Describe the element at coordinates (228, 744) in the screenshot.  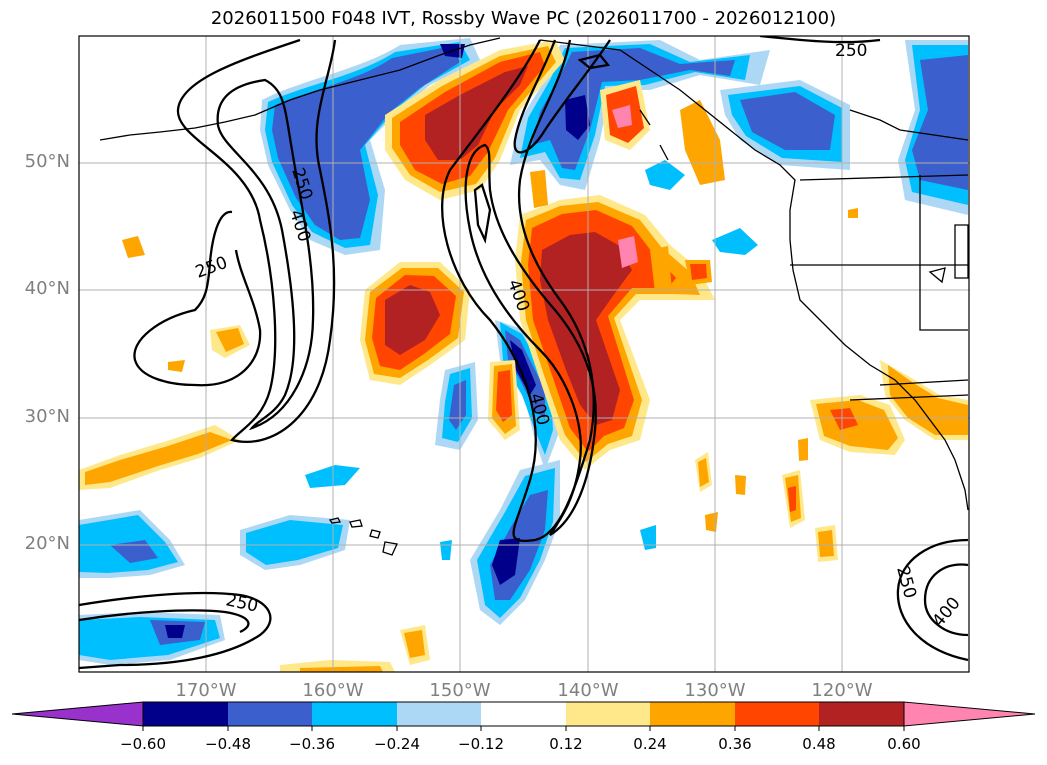
I see `colorbar-tick: −0.48` at that location.